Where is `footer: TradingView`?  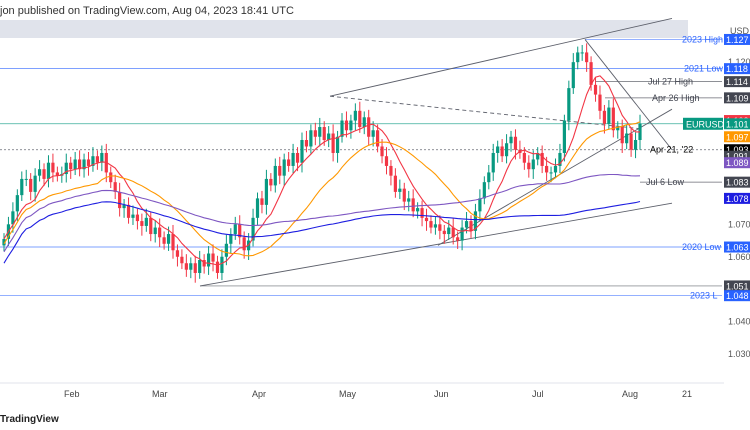
footer: TradingView is located at coordinates (375, 420).